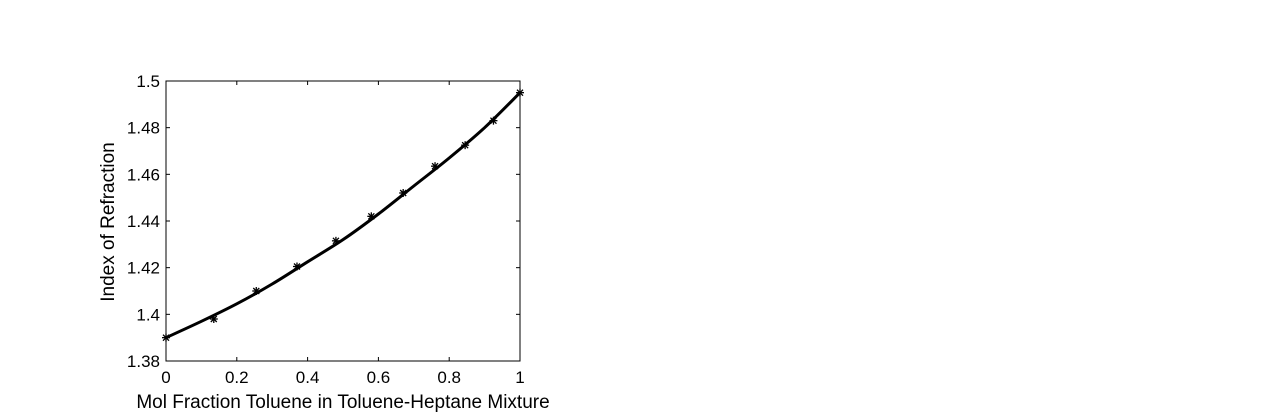 This screenshot has height=420, width=1280. Describe the element at coordinates (143, 361) in the screenshot. I see `y-tick-label: 1.38` at that location.